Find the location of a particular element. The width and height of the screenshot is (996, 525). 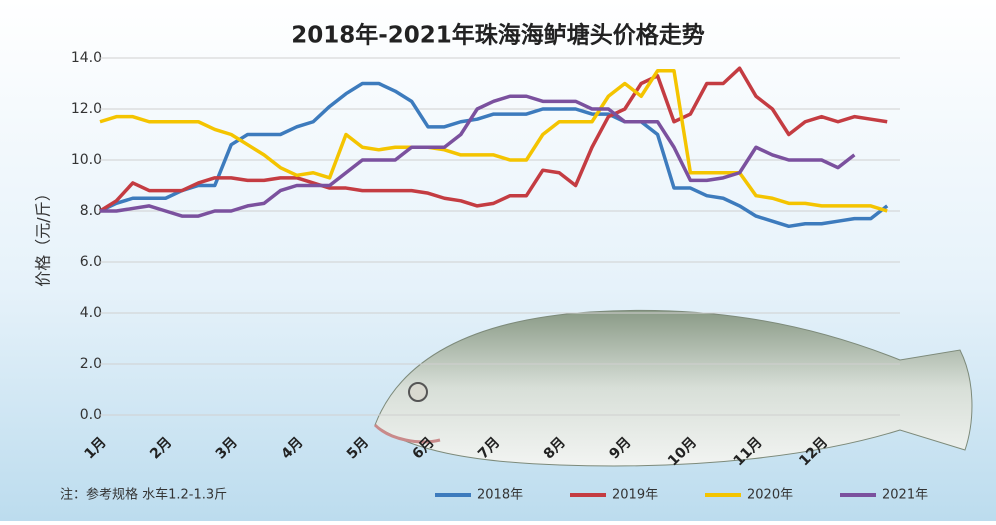

y-tick-label: 10.0 is located at coordinates (86, 160).